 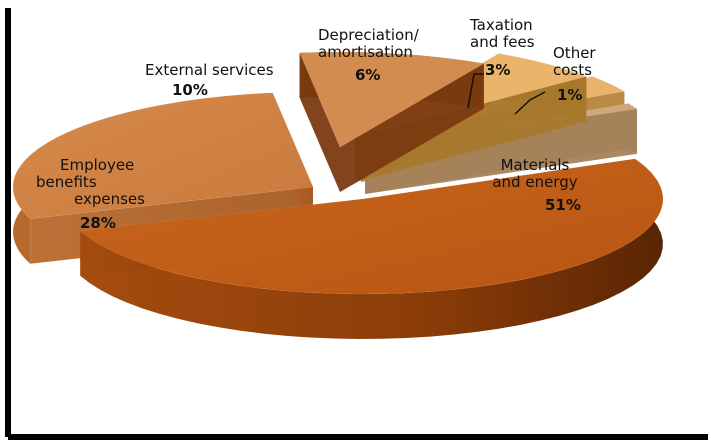 I want to click on slice-label-depreciation-amortisation: amortisation, so click(x=365, y=52).